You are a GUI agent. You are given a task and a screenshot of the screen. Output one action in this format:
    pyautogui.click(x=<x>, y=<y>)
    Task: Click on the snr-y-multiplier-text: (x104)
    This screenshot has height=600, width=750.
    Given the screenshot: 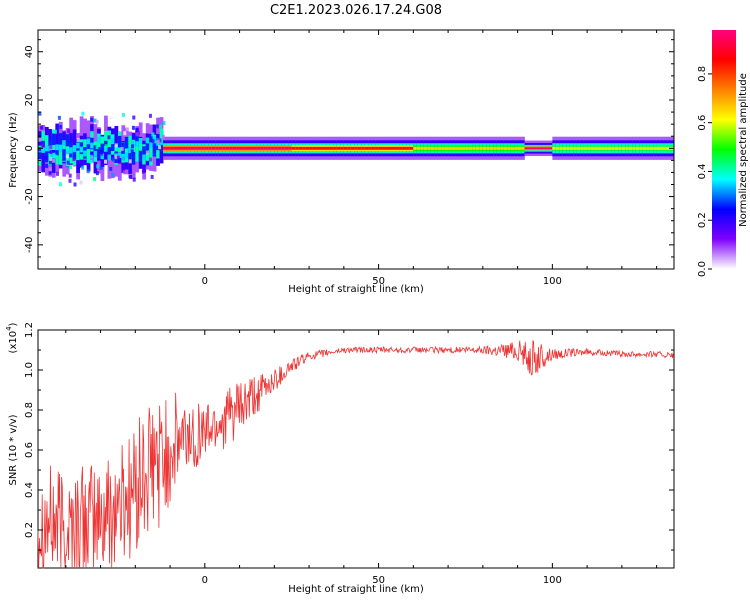 What is the action you would take?
    pyautogui.click(x=12, y=337)
    